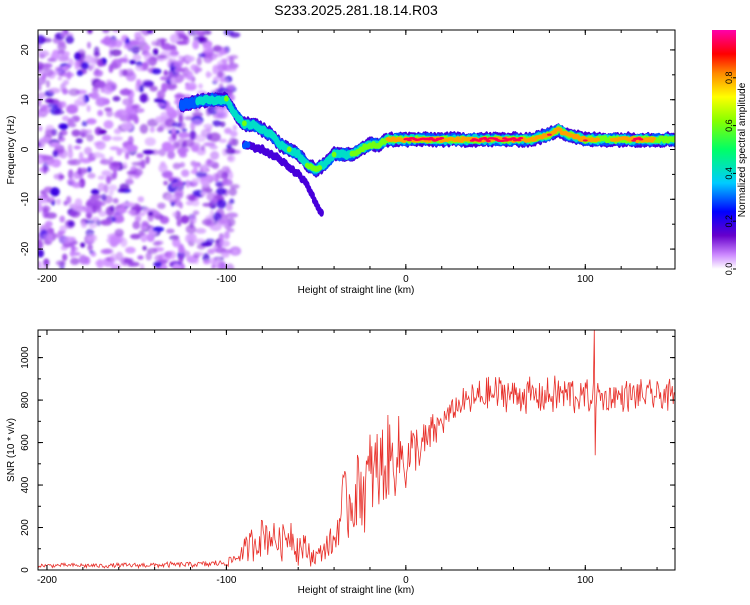 This screenshot has width=750, height=605. I want to click on colorbar-tick-label: 0.2, so click(729, 221).